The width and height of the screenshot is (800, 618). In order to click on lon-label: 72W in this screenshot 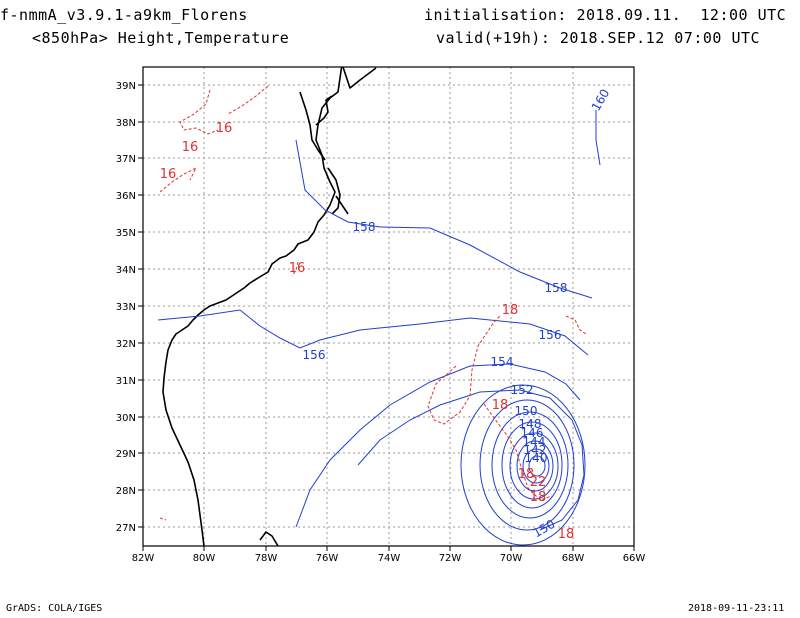, I will do `click(450, 558)`.